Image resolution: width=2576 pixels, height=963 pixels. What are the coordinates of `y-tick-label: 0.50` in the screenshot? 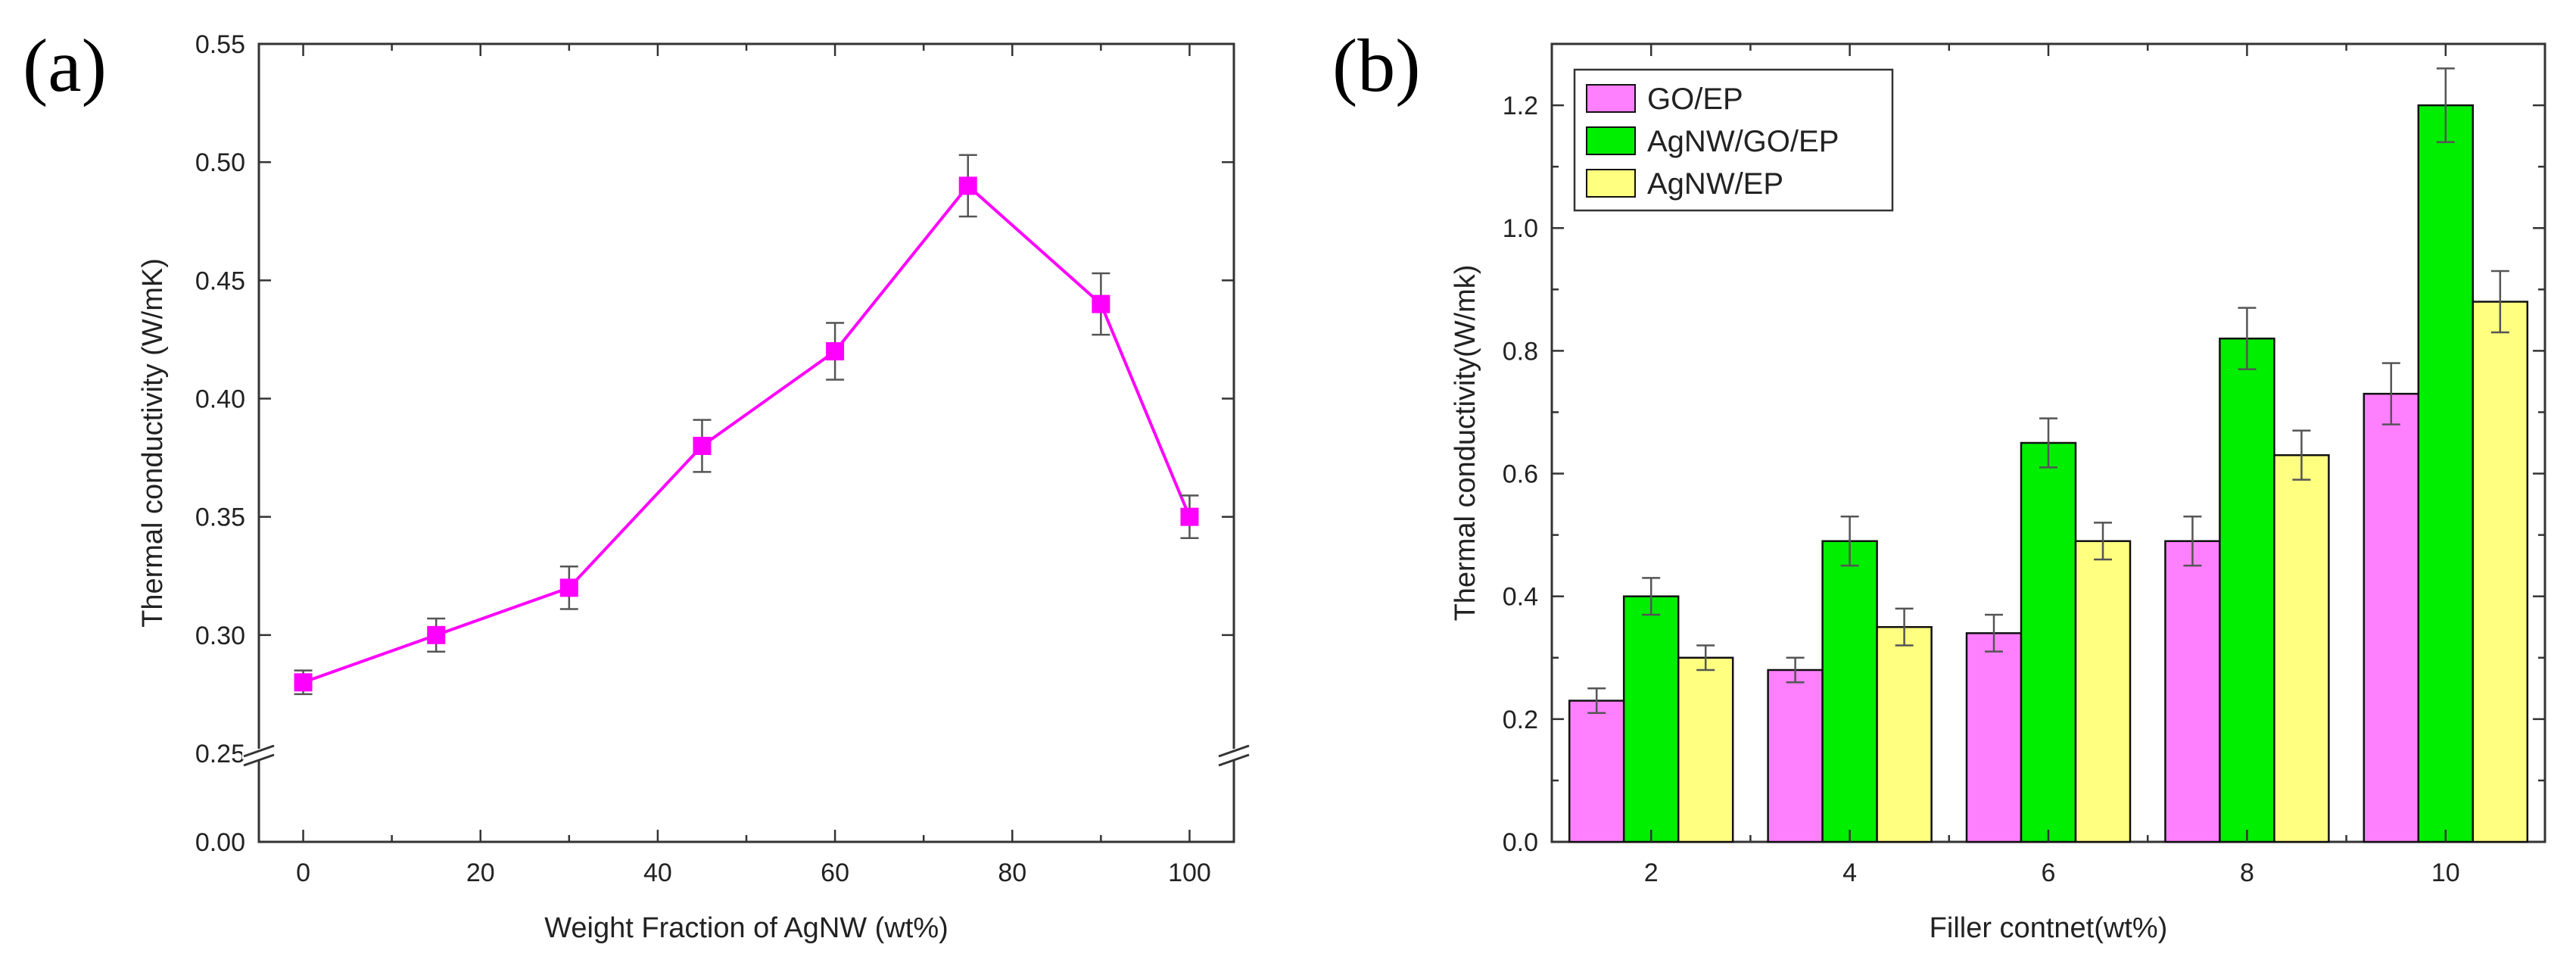 It's located at (220, 162).